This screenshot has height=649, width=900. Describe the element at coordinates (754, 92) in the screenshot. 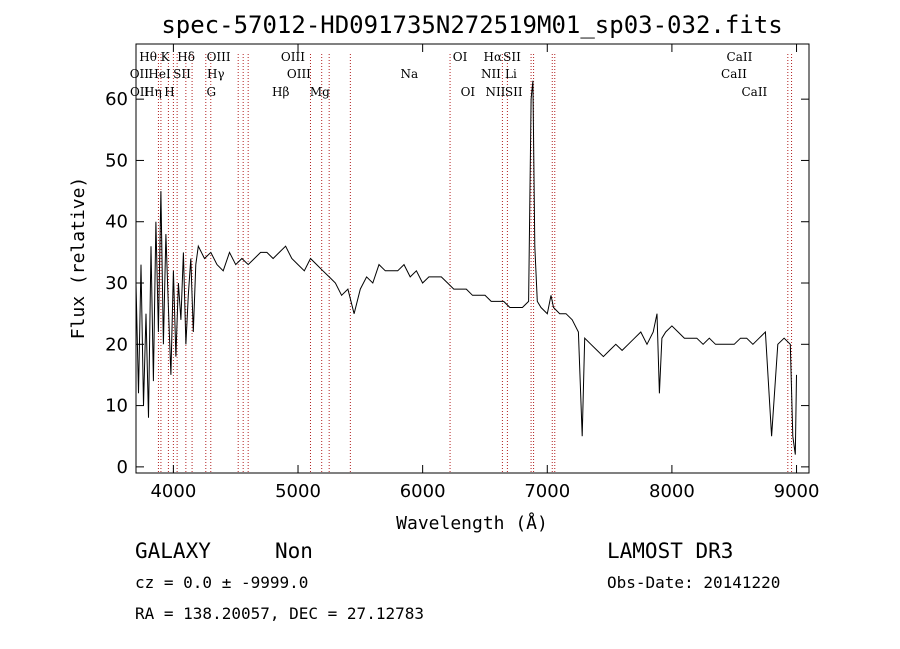

I see `spectral-line-label-27: CaII` at that location.